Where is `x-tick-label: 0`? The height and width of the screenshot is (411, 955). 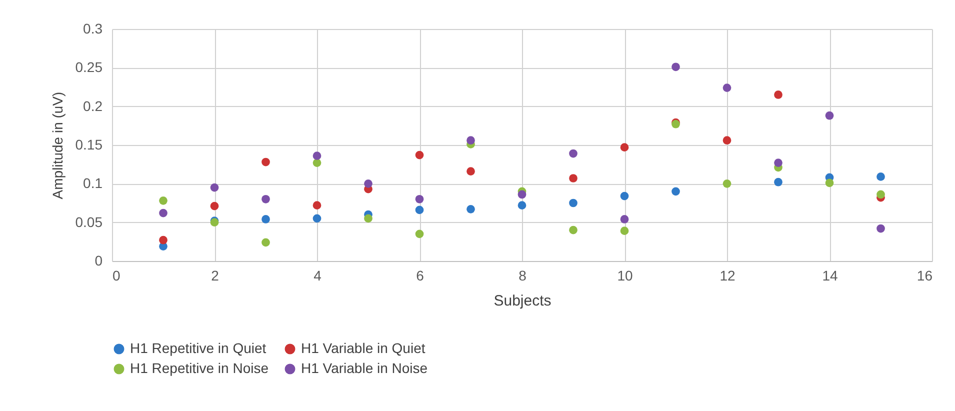 x-tick-label: 0 is located at coordinates (116, 276).